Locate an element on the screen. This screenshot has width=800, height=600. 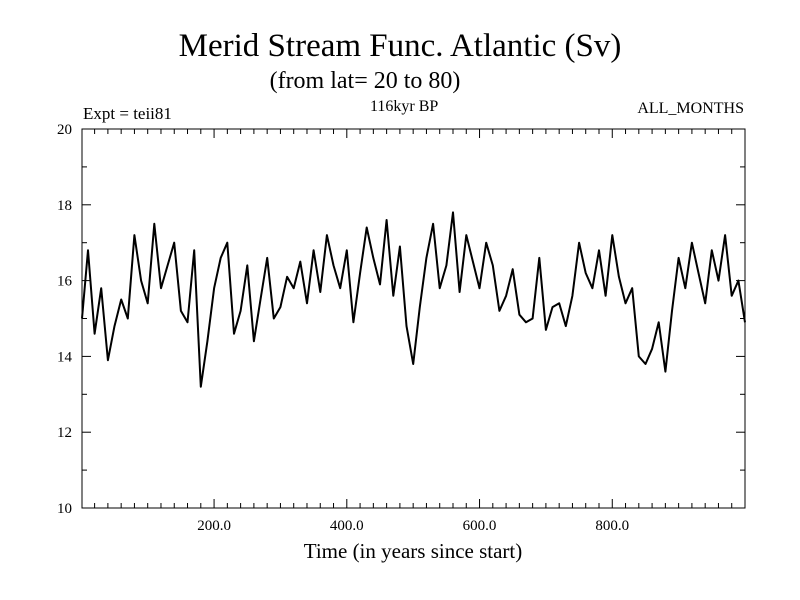
period-label: 116kyr BP is located at coordinates (404, 106).